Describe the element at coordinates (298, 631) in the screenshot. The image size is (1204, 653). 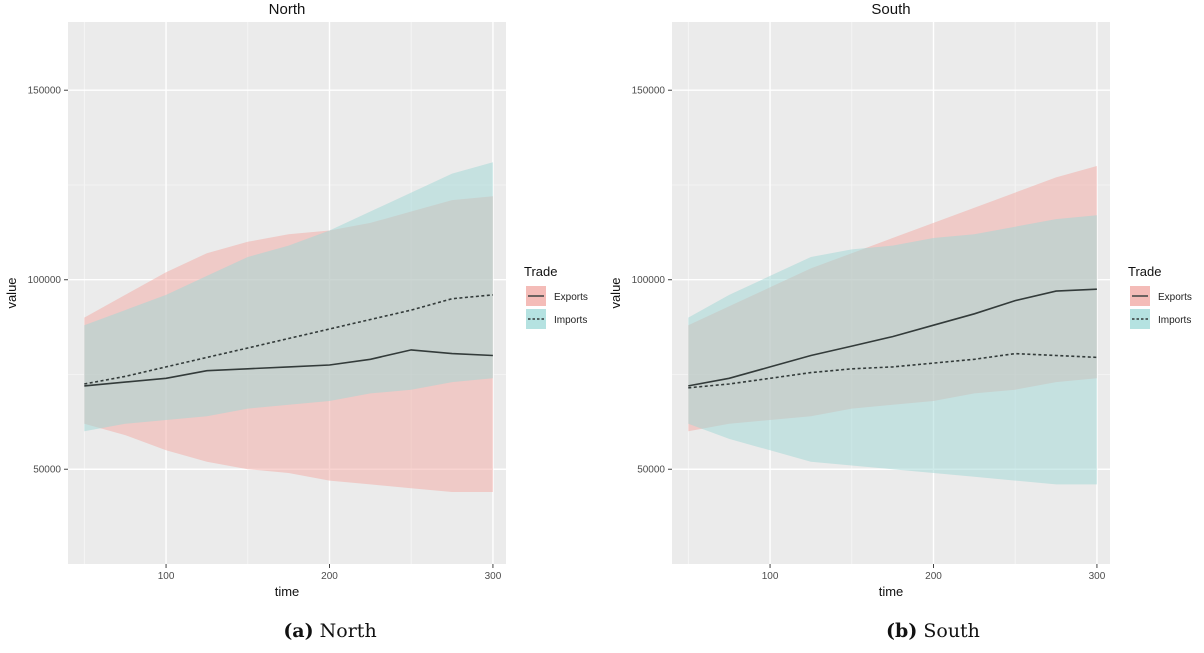
I see `caption-a-tag: (a)` at that location.